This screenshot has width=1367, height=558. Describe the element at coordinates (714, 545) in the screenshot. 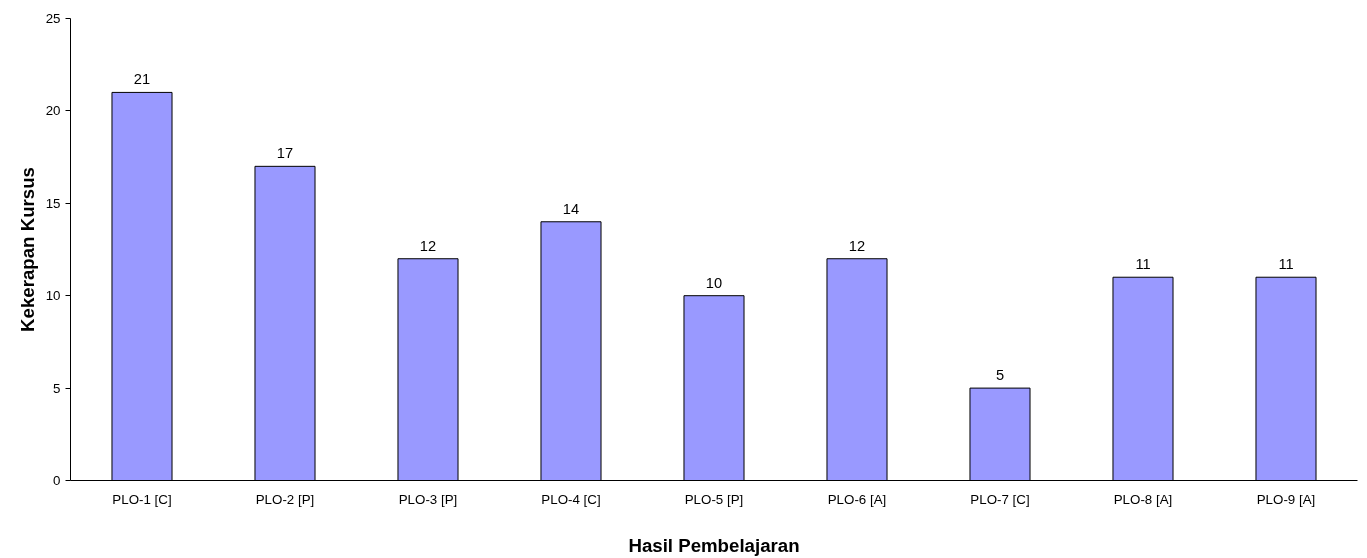

I see `x-axis-title: Hasil Pembelajaran` at that location.